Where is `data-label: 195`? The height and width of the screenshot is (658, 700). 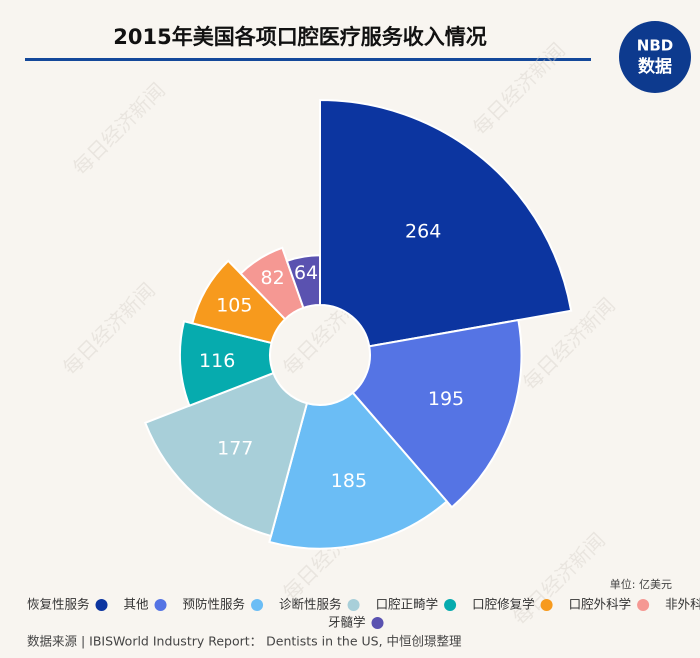
data-label: 195 is located at coordinates (446, 399).